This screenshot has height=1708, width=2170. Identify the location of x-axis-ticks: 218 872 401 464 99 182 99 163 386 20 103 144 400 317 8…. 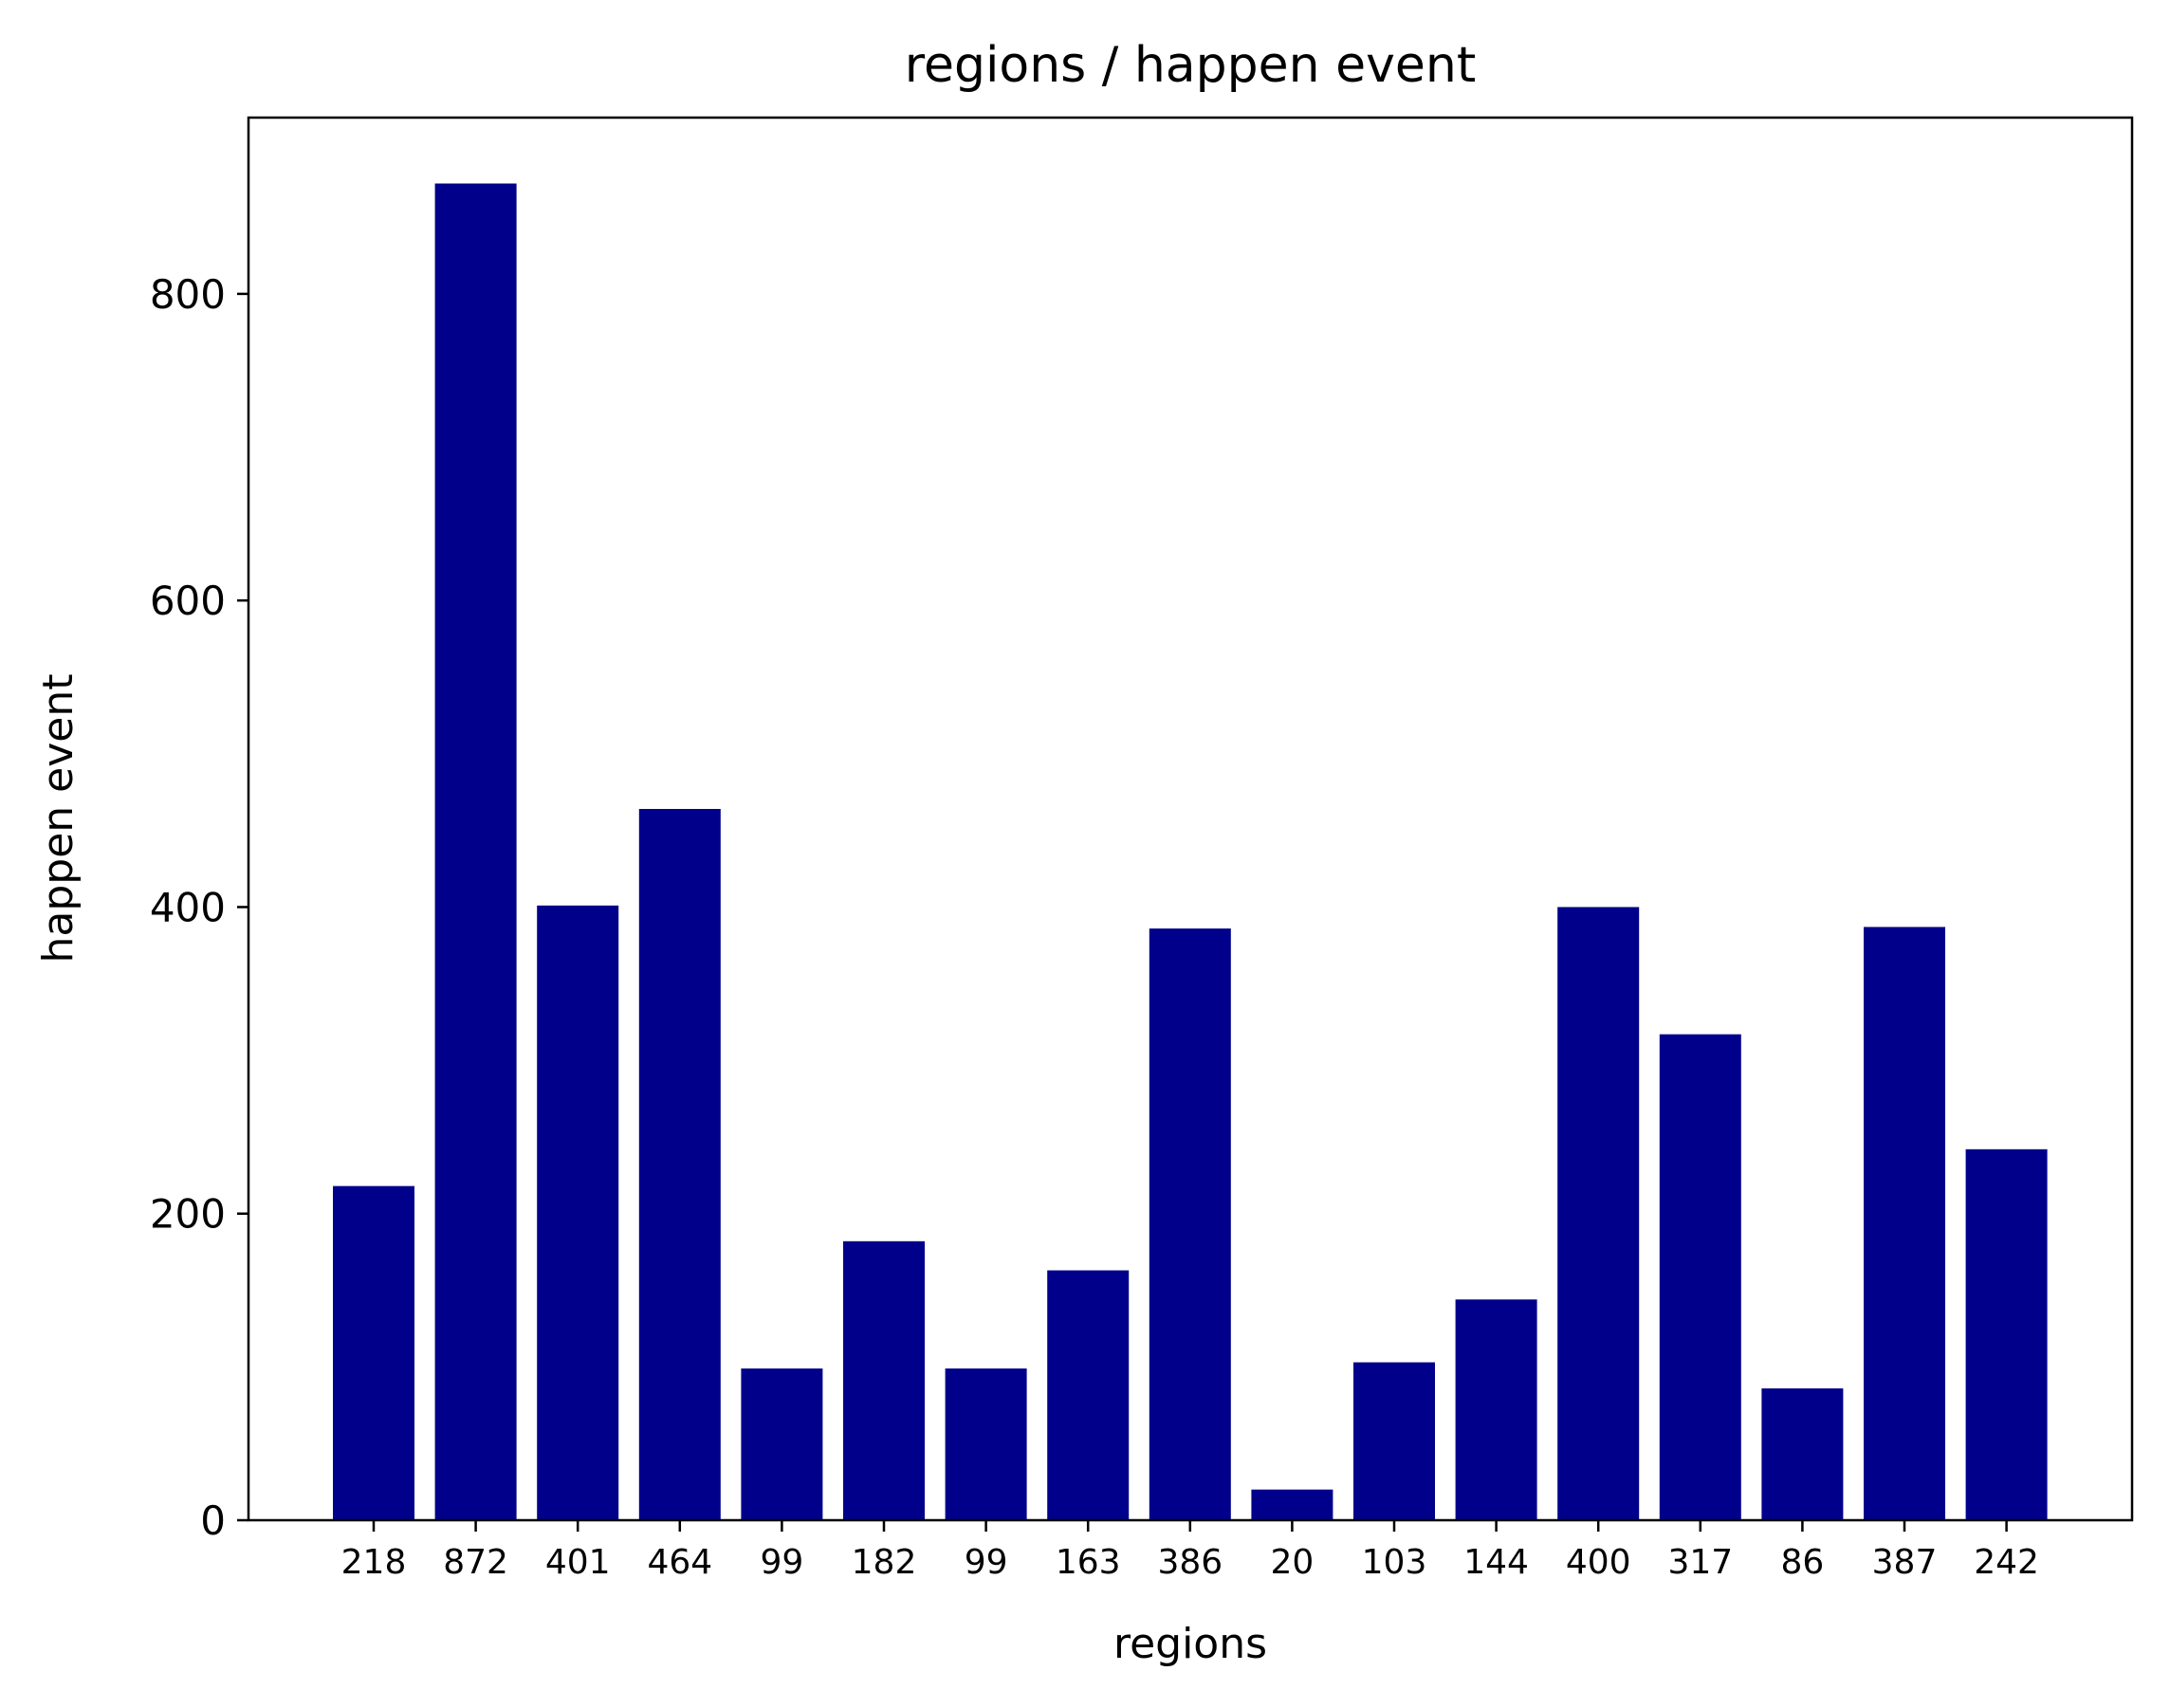
(1190, 1551).